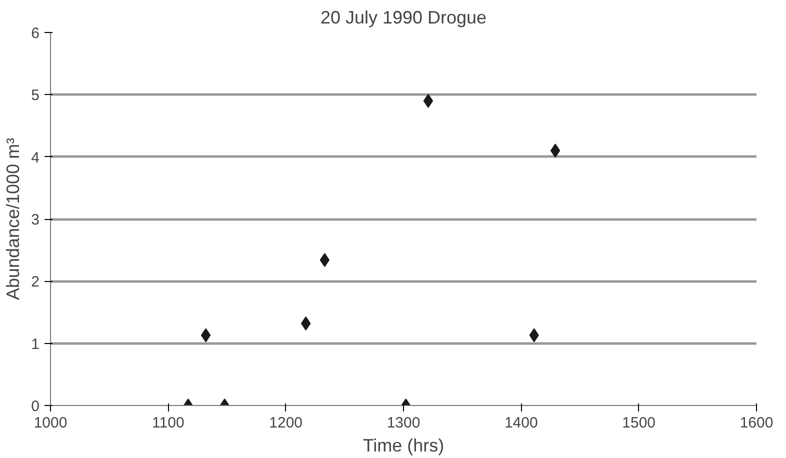 The width and height of the screenshot is (786, 458). I want to click on x-tick-label: 1500, so click(639, 423).